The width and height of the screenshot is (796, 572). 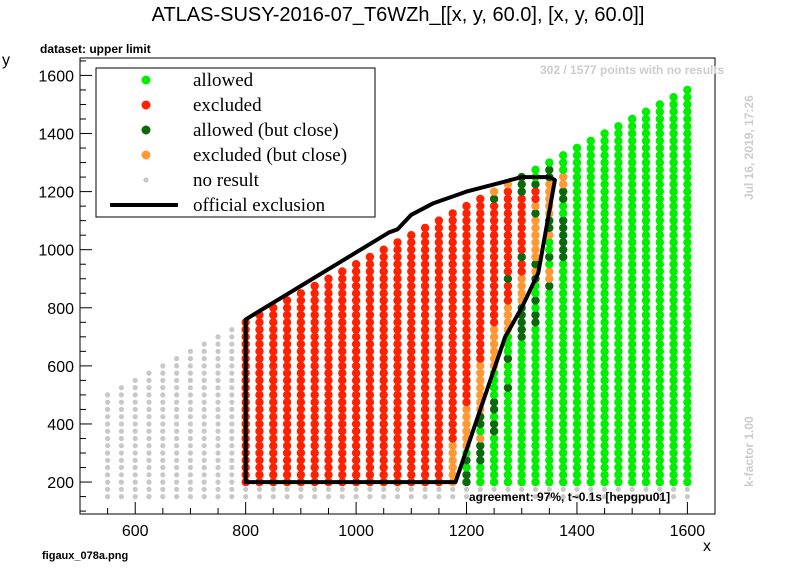 What do you see at coordinates (146, 180) in the screenshot?
I see `legend-marker` at bounding box center [146, 180].